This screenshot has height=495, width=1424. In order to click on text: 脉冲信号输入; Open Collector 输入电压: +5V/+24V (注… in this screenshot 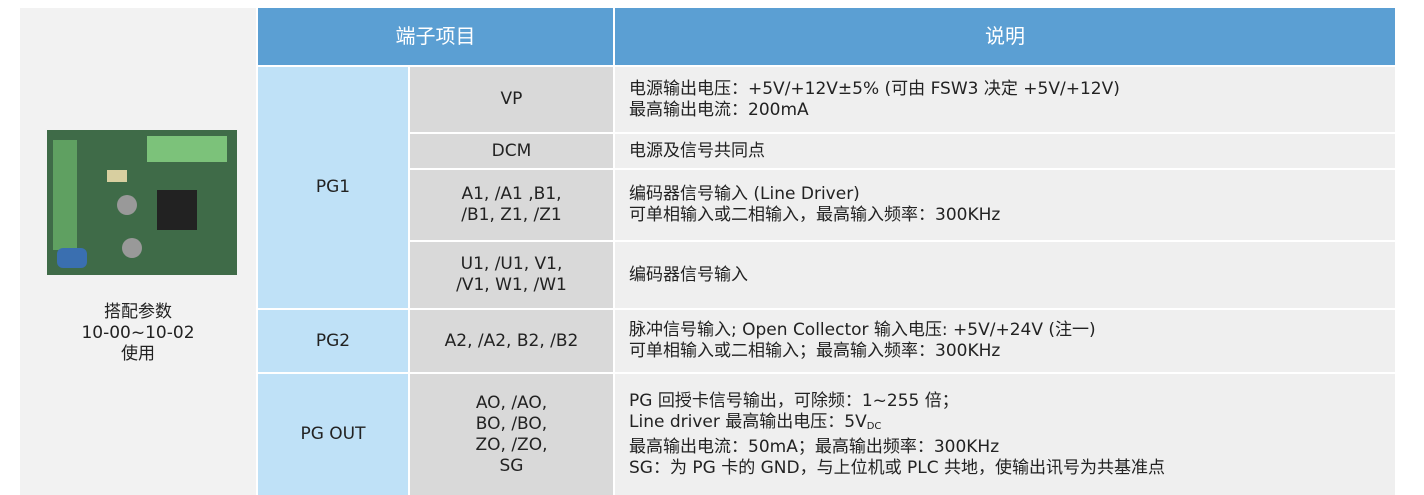, I will do `click(862, 330)`.